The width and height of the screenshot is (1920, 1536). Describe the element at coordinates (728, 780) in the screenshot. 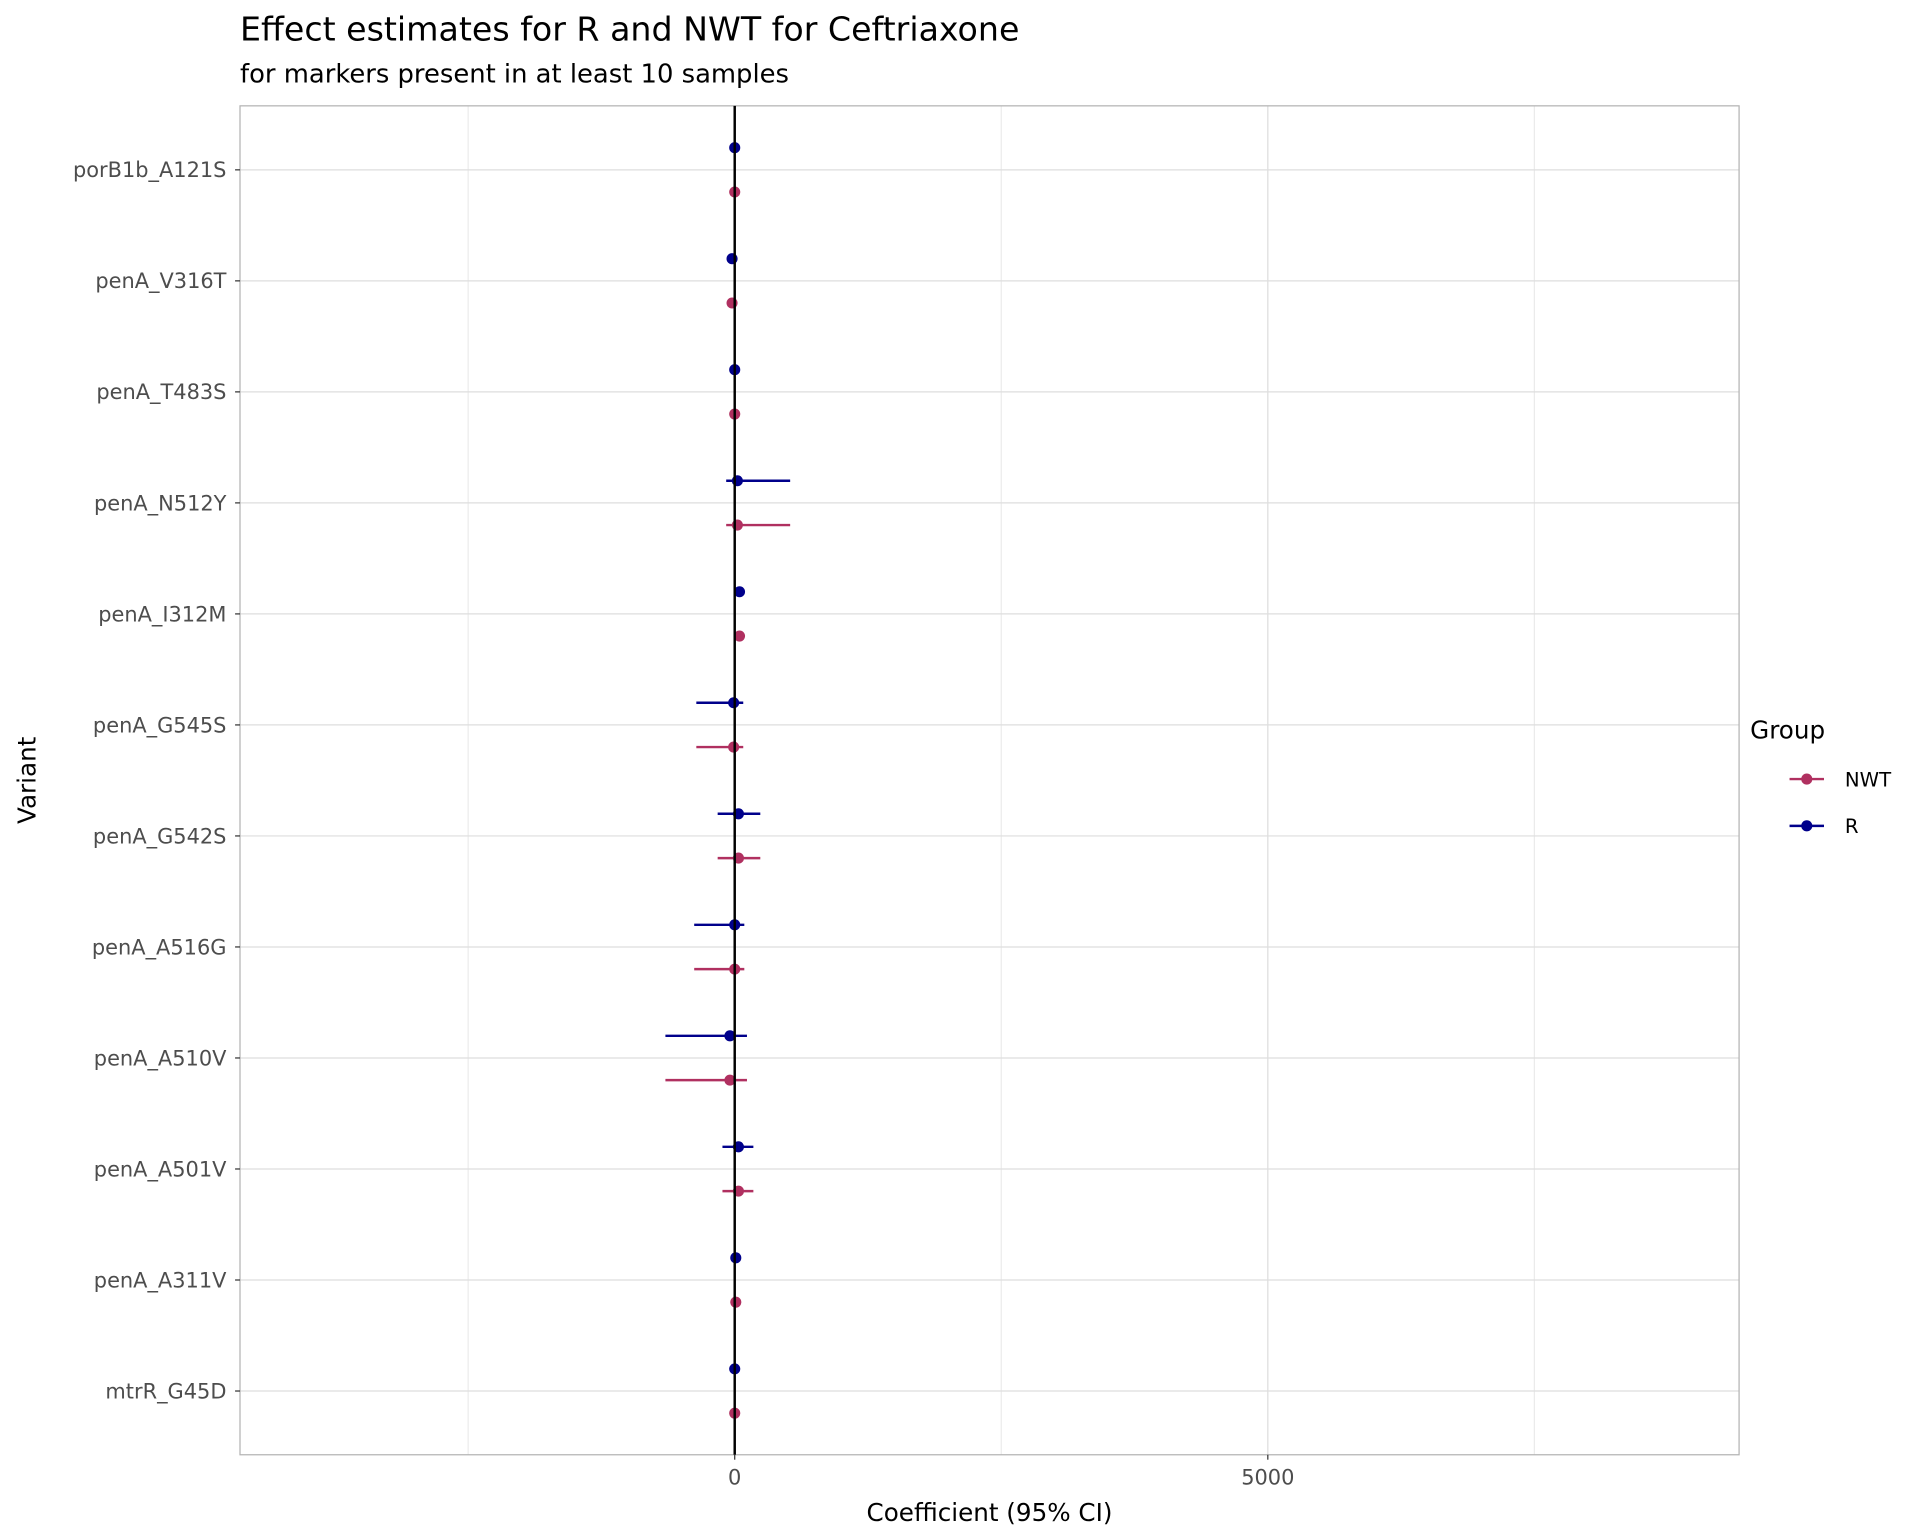

I see `marks` at that location.